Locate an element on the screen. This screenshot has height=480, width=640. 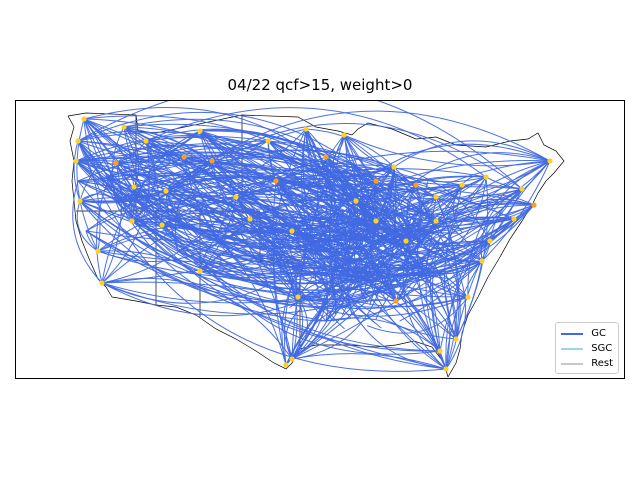
legend-swatch-sgc is located at coordinates (572, 348).